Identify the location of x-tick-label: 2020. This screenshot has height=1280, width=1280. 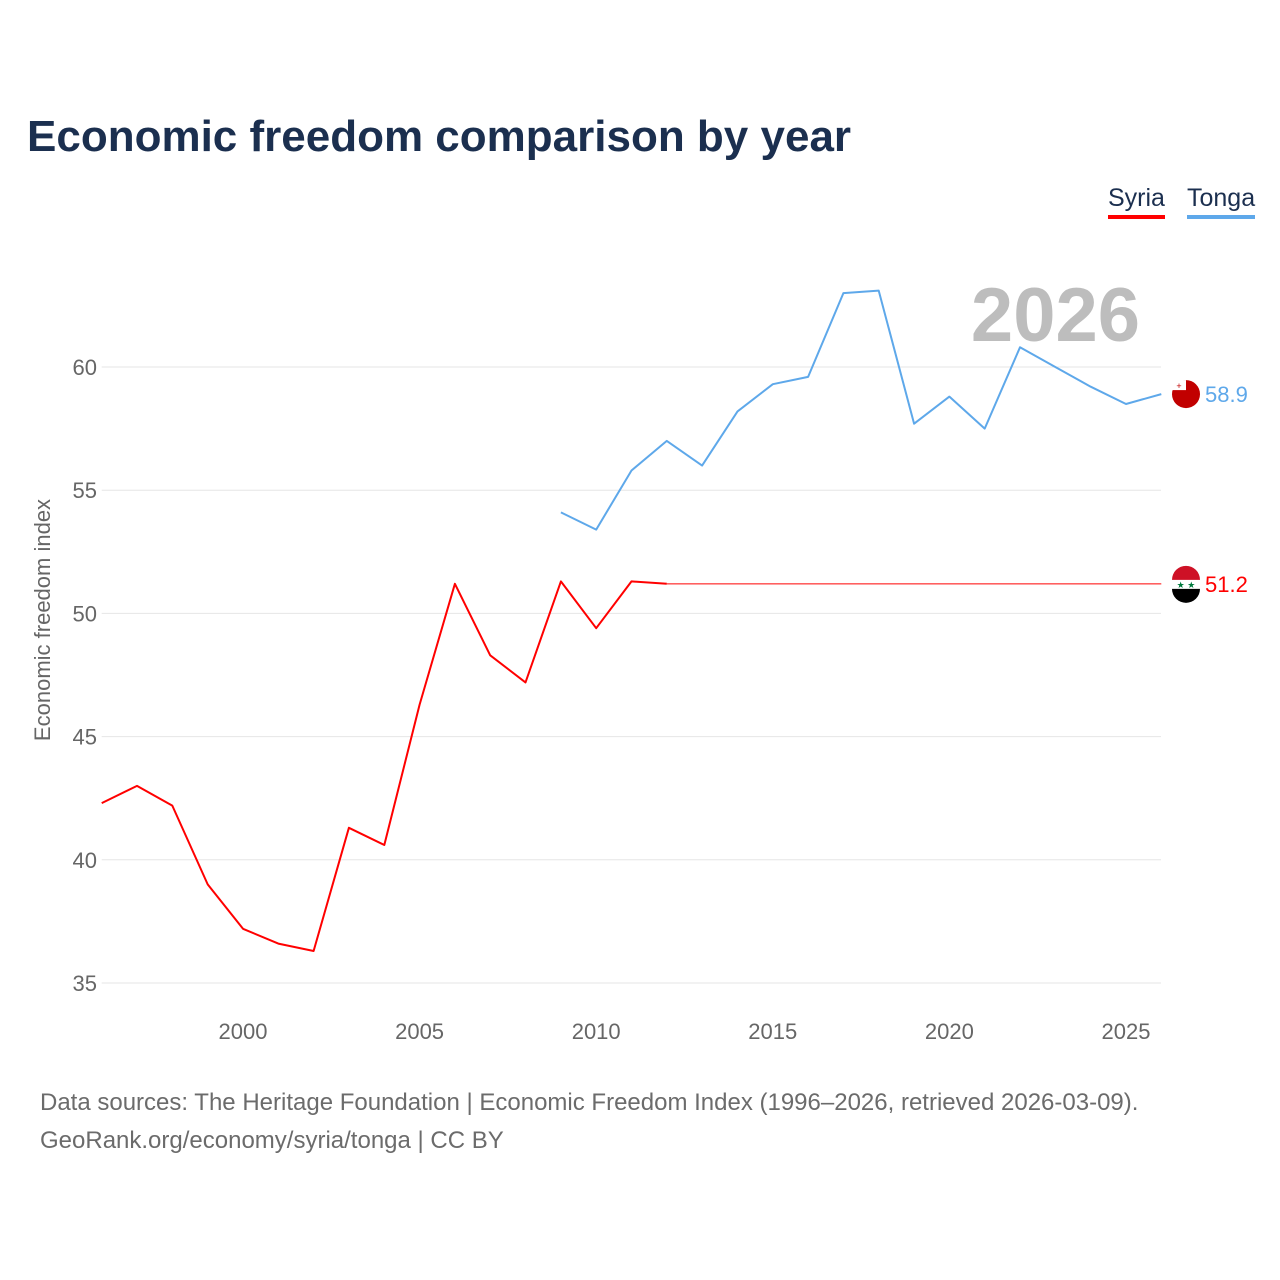
(949, 1031).